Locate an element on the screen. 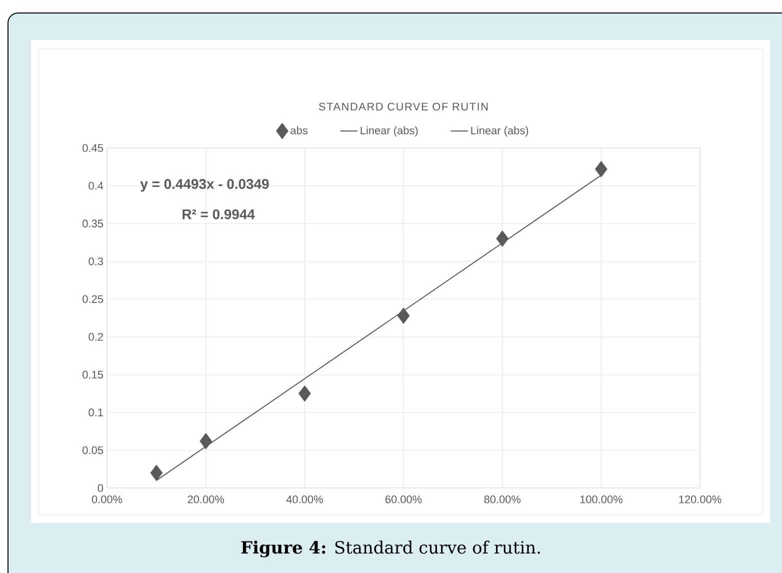 The image size is (782, 573). annotation: R² = 0.9944 is located at coordinates (218, 214).